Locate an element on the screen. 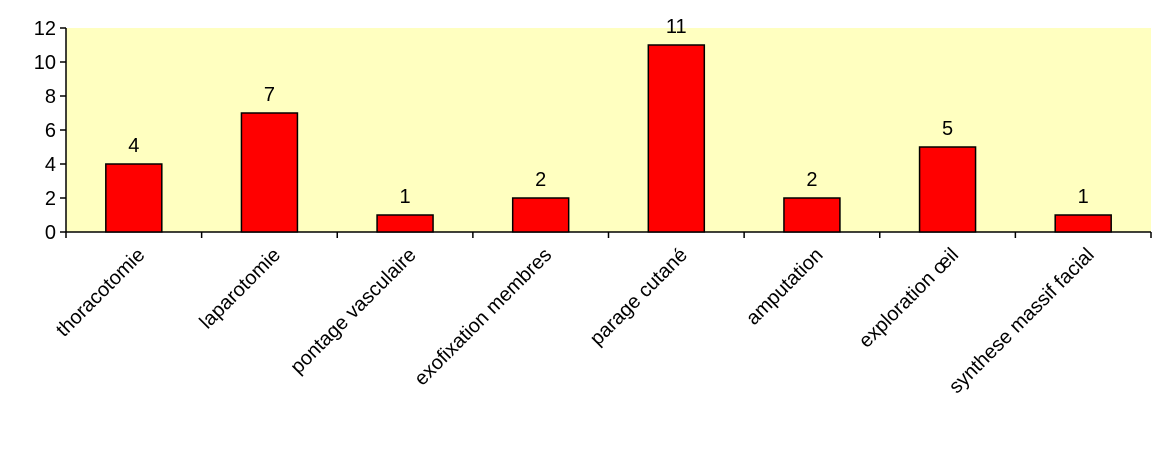 This screenshot has width=1155, height=453. y-tick-label: 2 is located at coordinates (50, 199).